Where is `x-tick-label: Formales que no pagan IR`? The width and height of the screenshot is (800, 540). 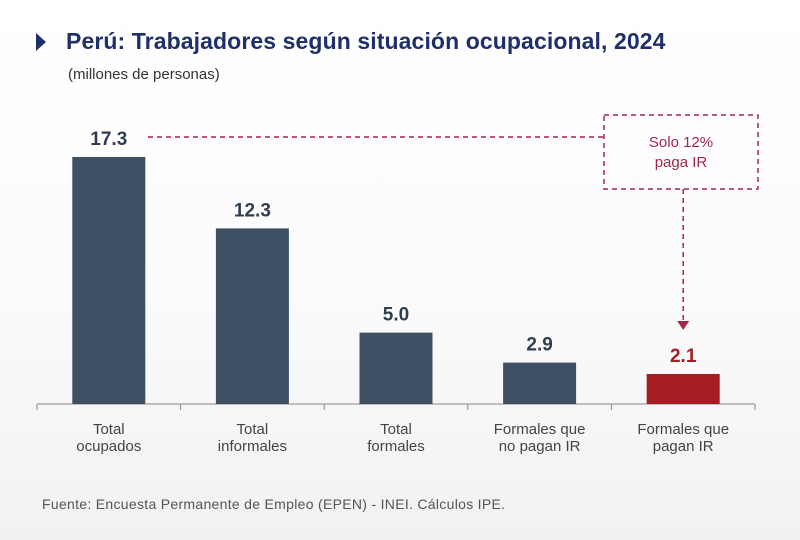
x-tick-label: Formales que no pagan IR is located at coordinates (540, 438).